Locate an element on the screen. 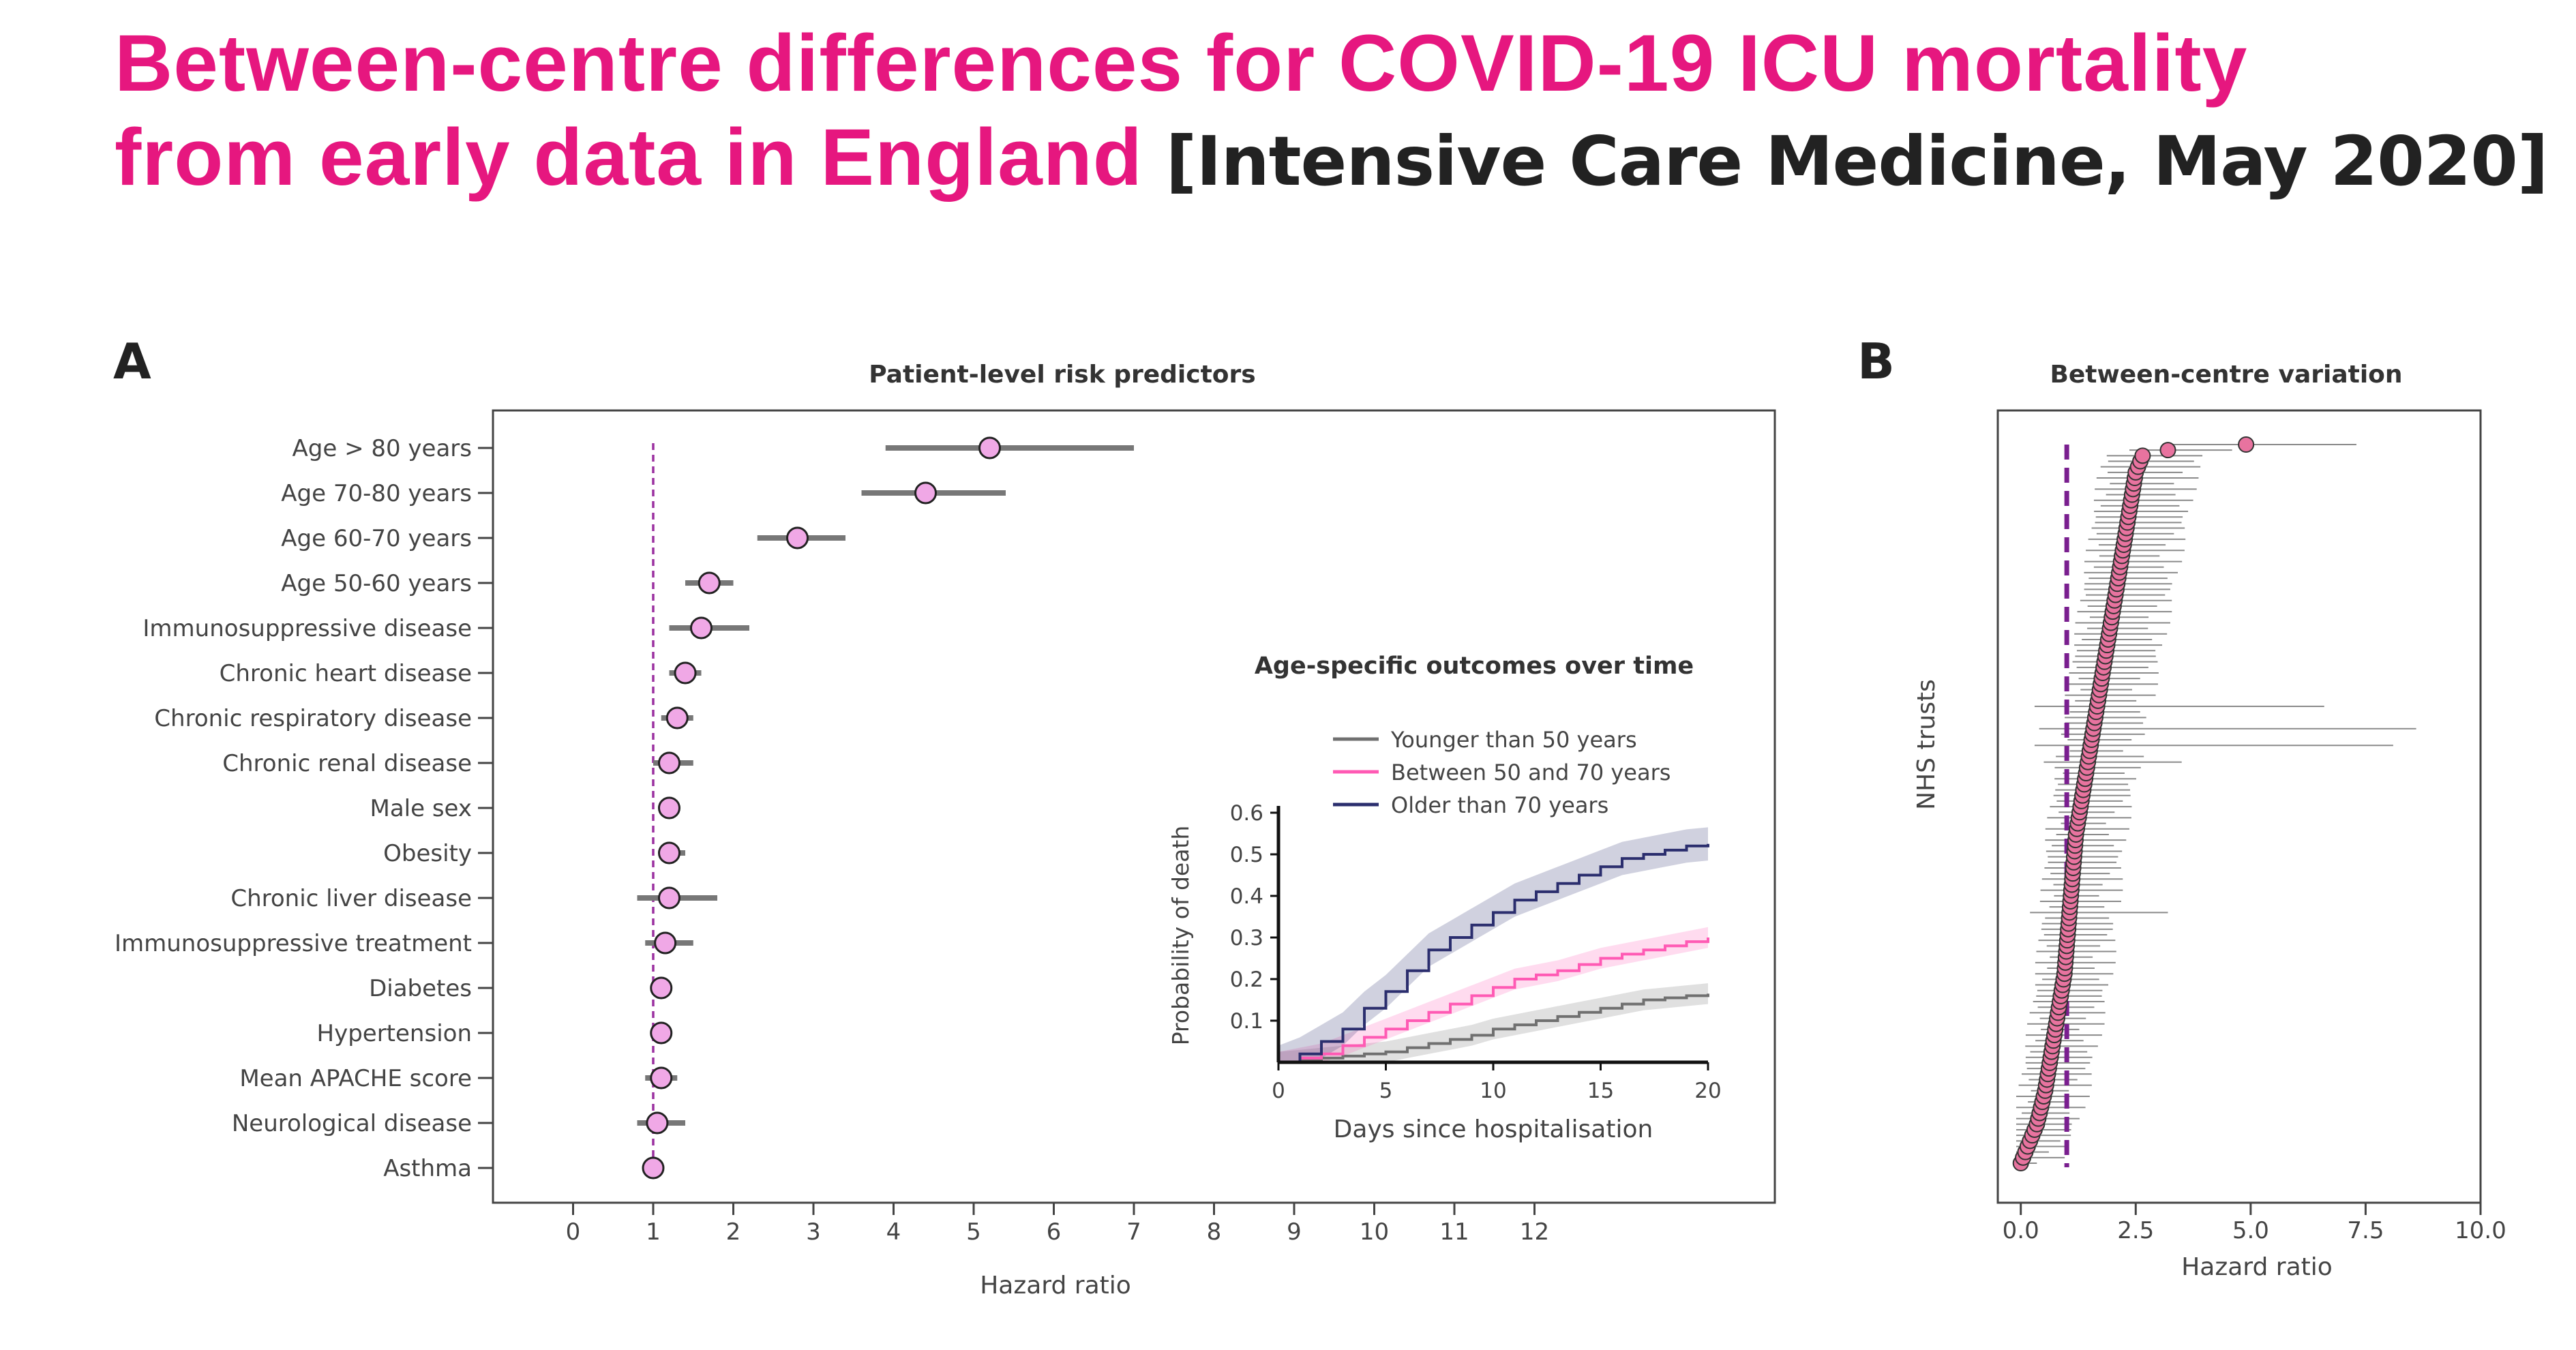 The width and height of the screenshot is (2576, 1350). inset-x-tick-label: 15 is located at coordinates (1601, 1091).